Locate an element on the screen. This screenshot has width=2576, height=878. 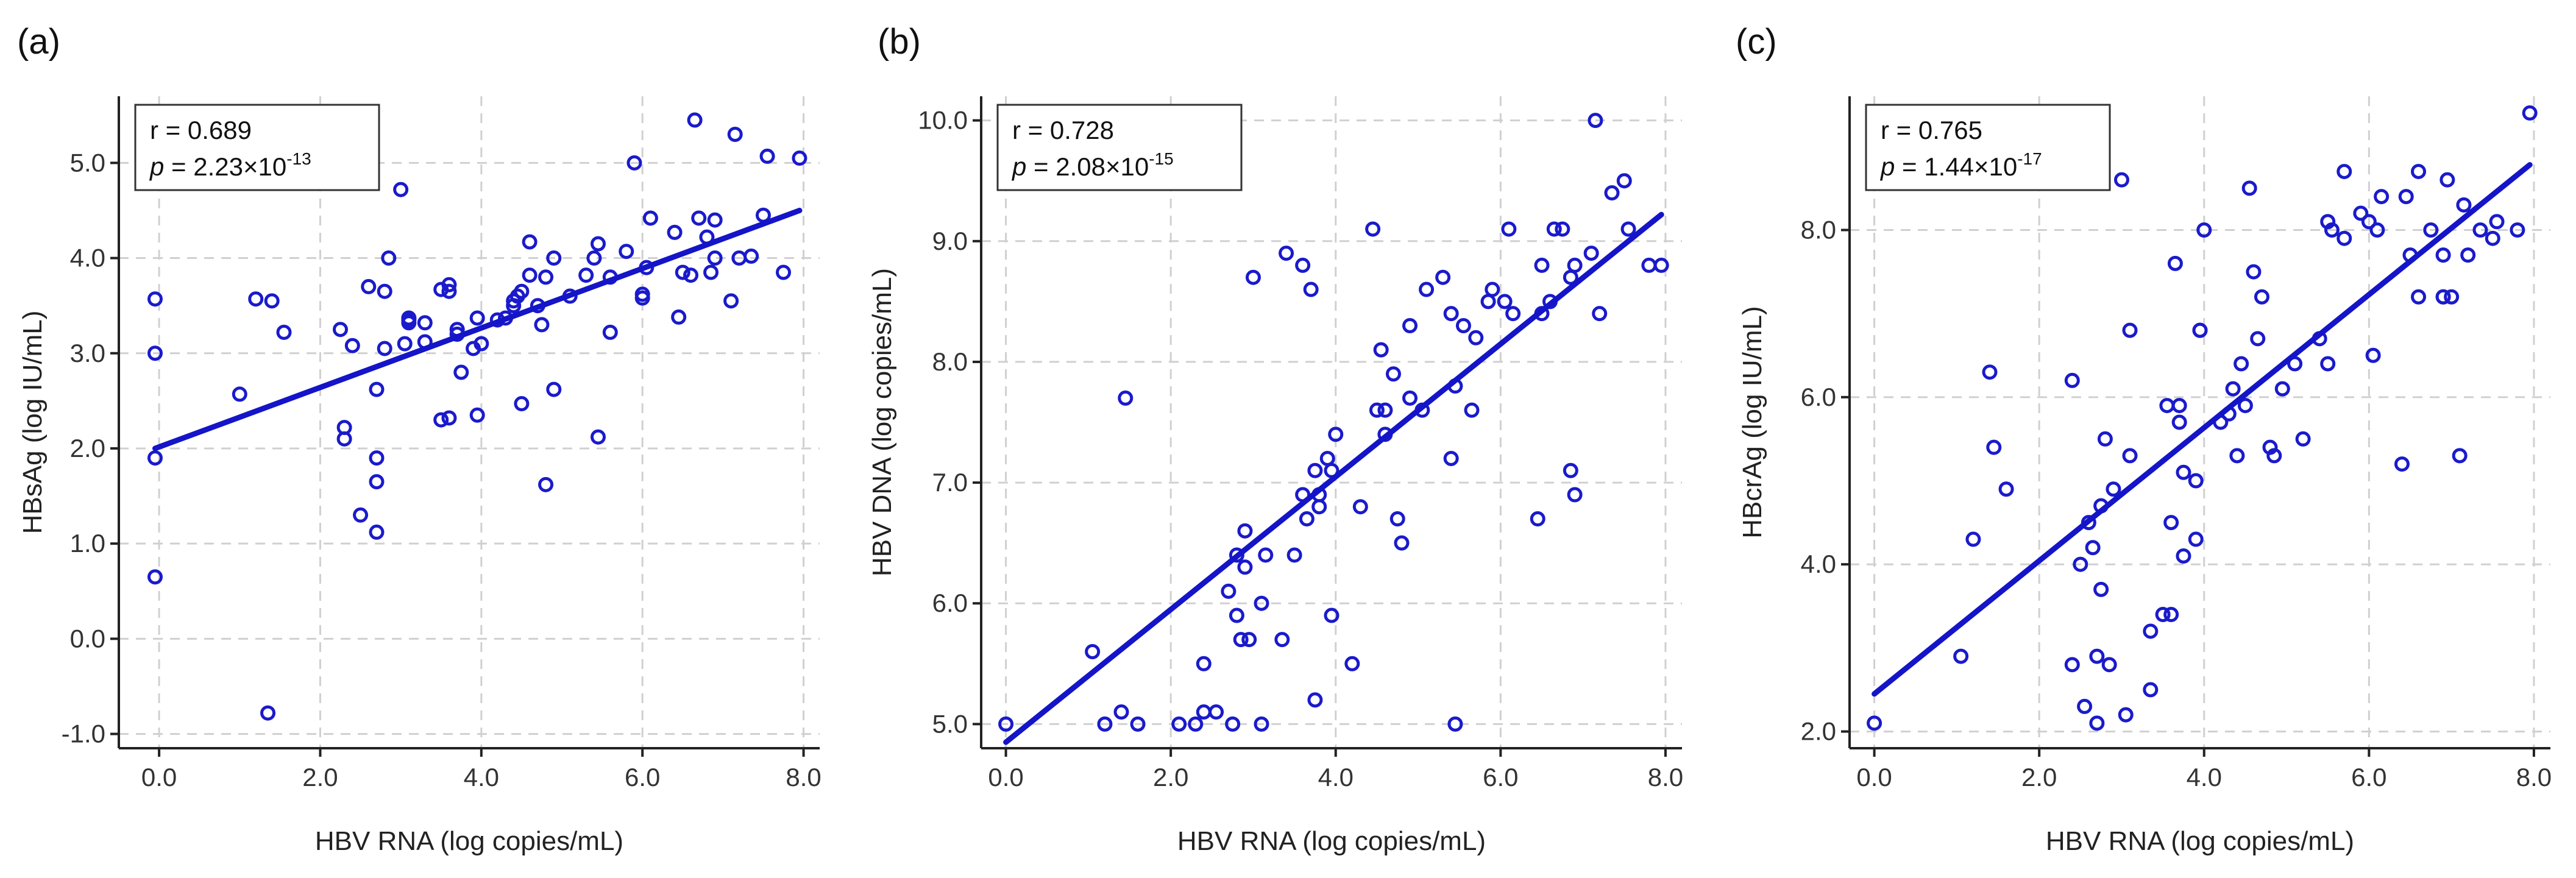
panel-label: (c) is located at coordinates (1756, 42).